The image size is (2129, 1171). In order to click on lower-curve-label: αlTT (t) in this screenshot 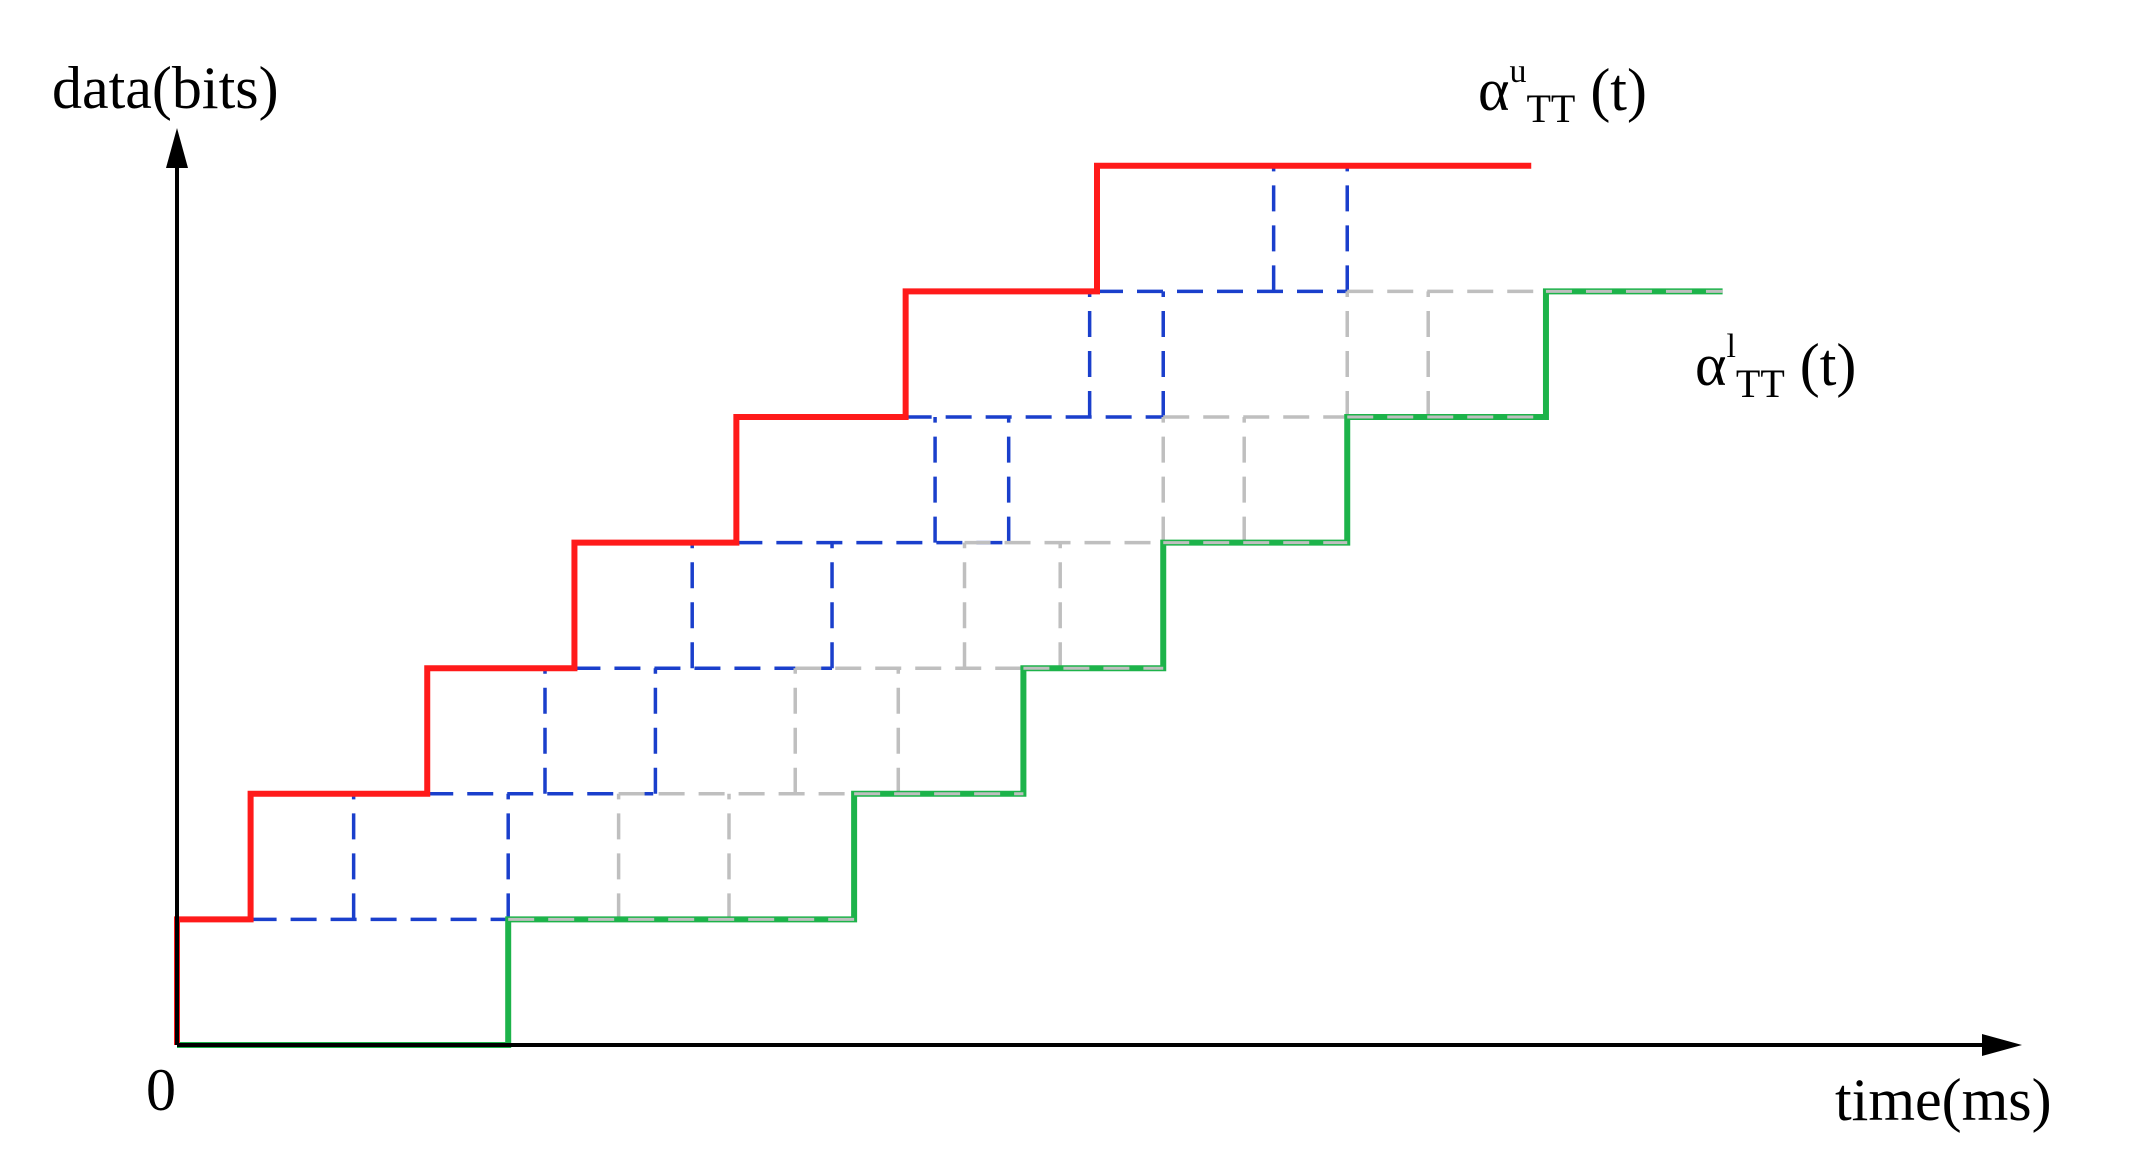, I will do `click(1775, 367)`.